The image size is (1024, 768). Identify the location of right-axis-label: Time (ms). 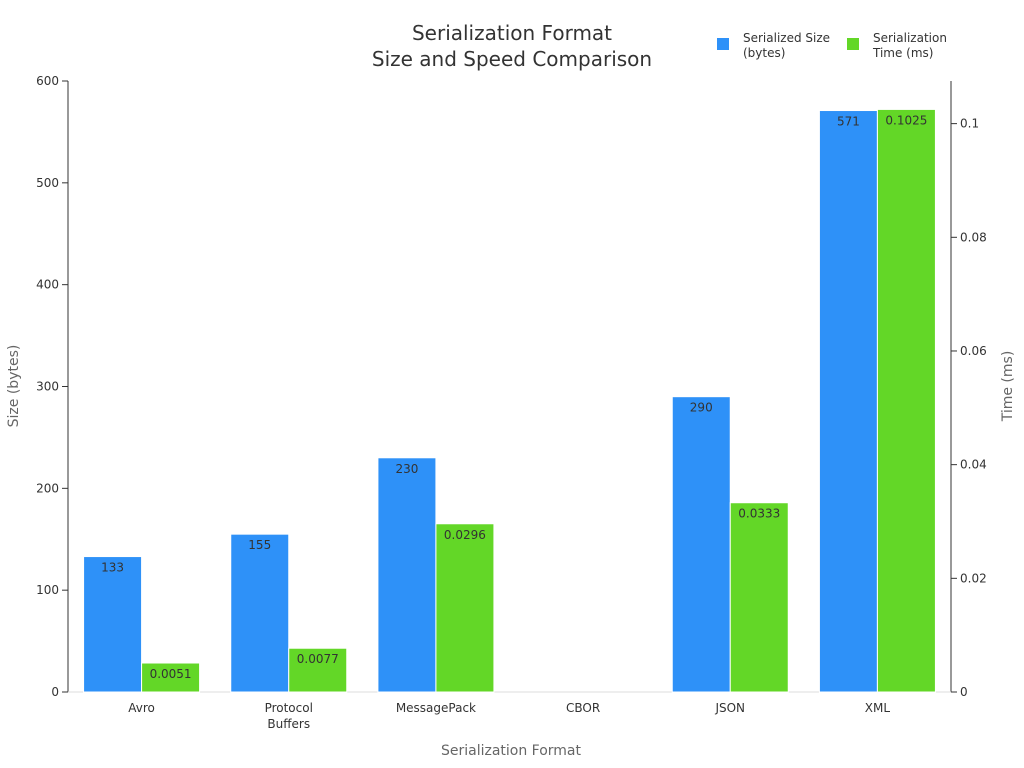
(1008, 387).